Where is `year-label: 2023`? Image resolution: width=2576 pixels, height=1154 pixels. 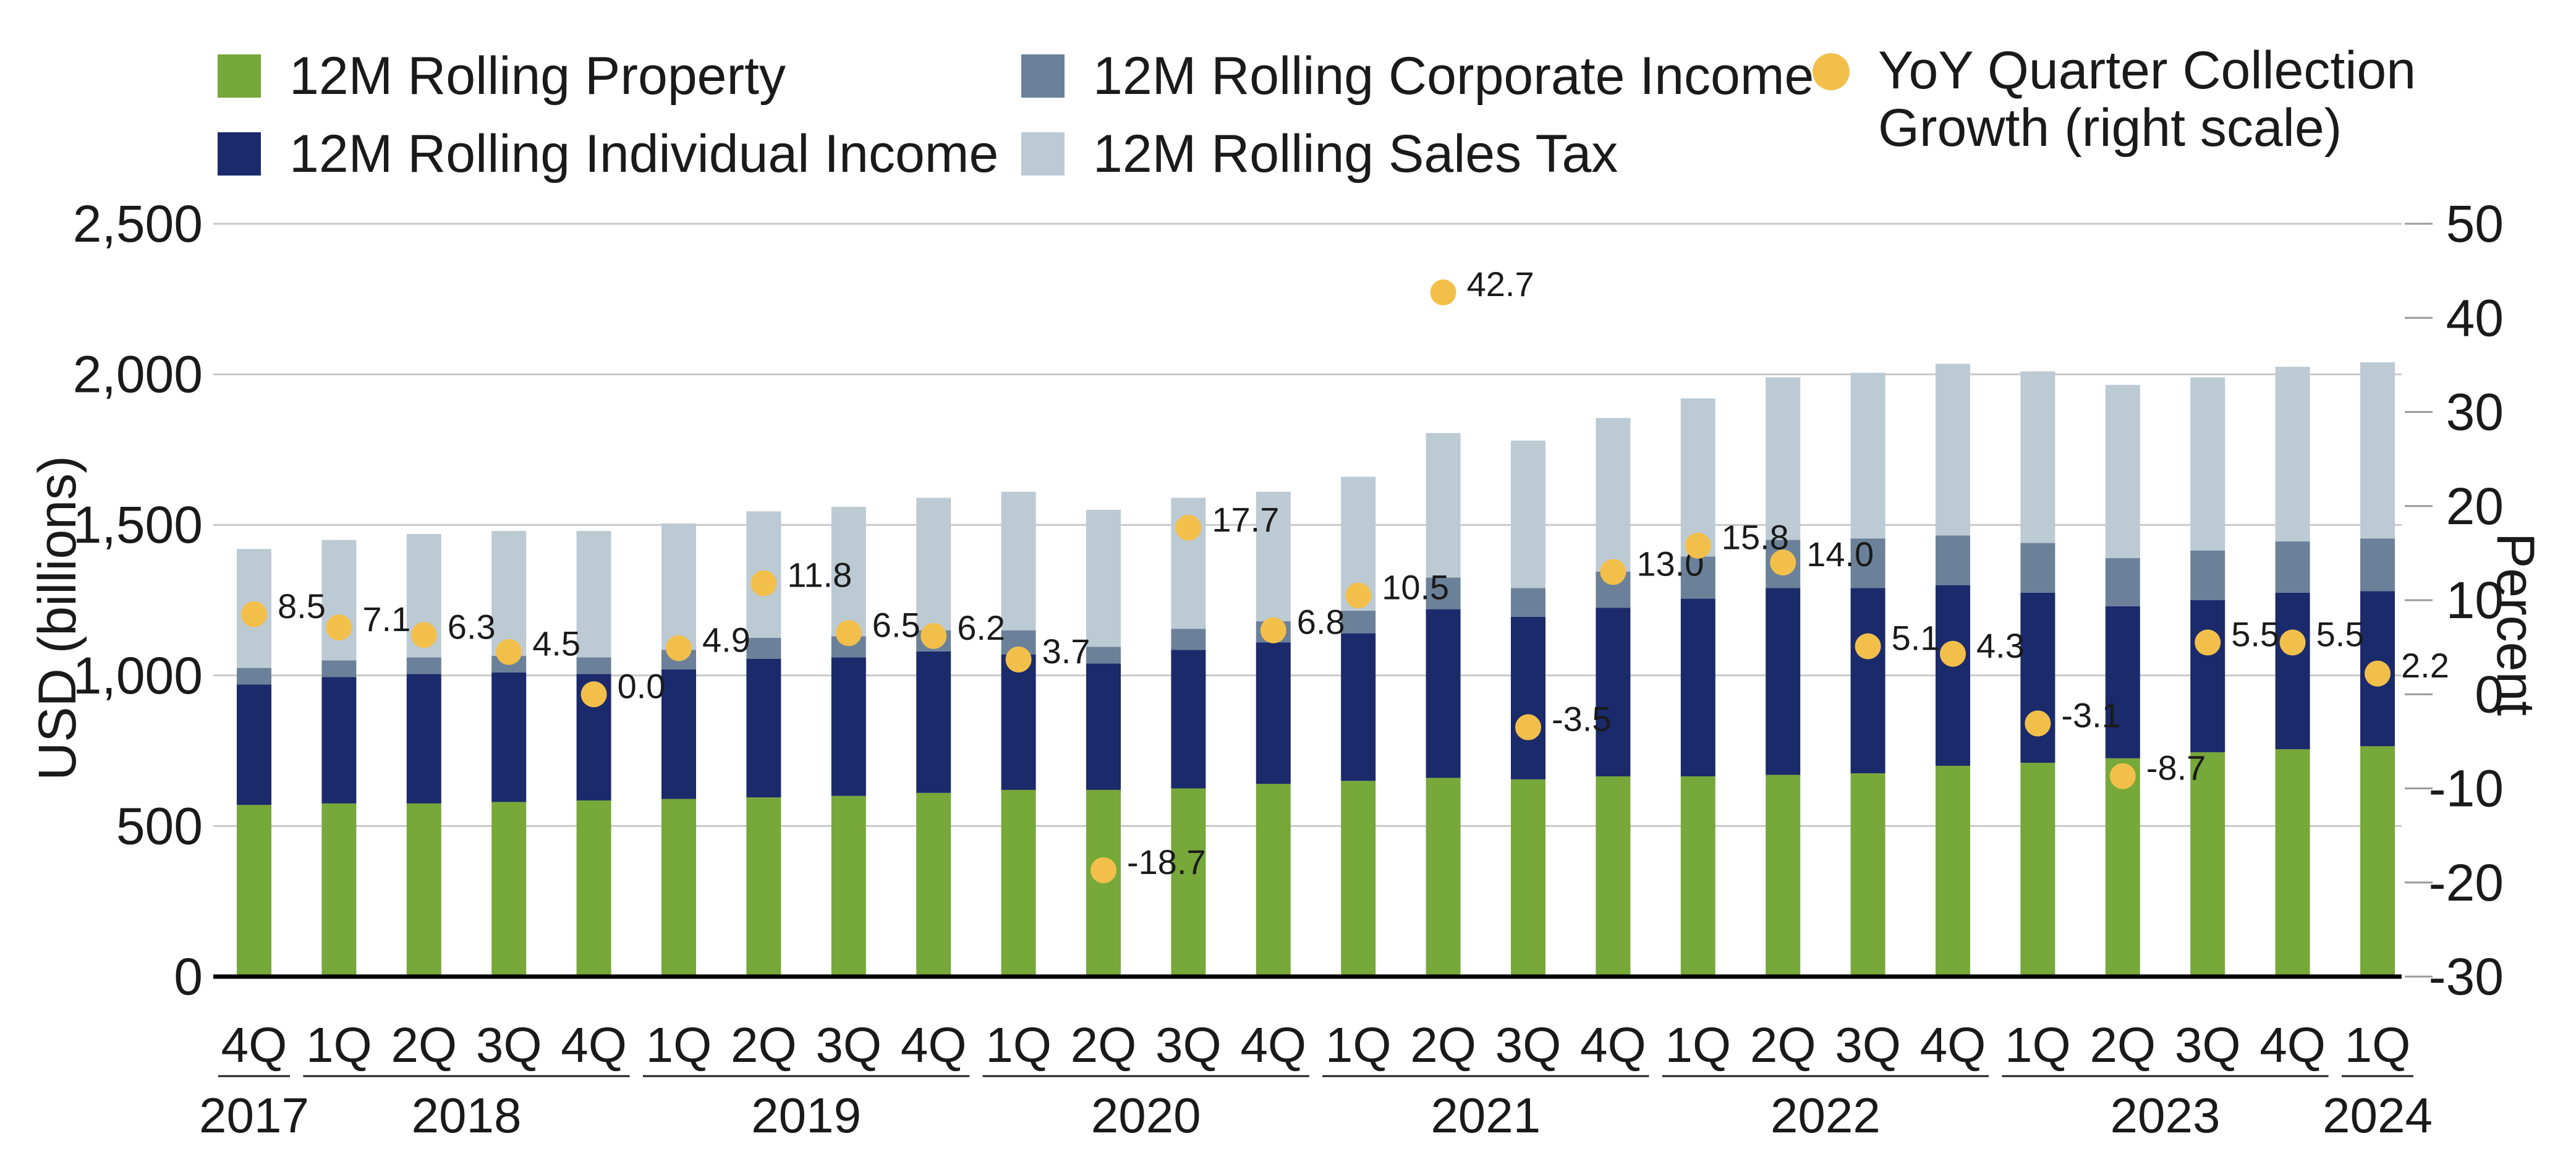 year-label: 2023 is located at coordinates (2166, 1115).